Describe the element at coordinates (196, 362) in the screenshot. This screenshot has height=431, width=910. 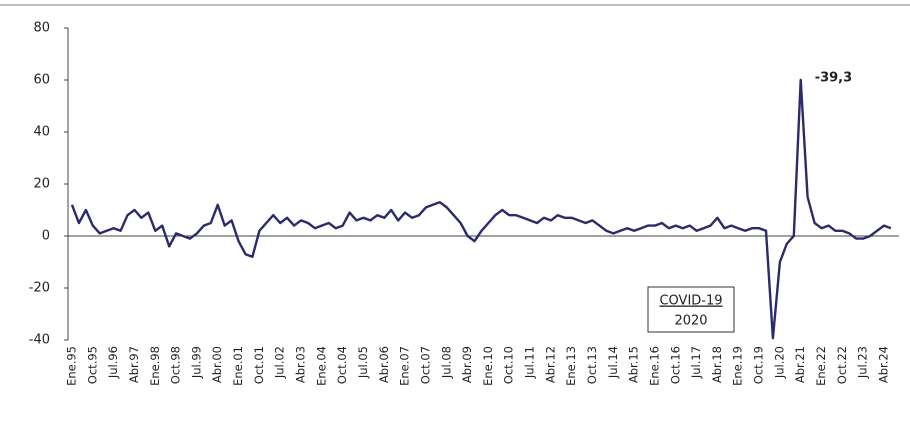
I see `x-tick-label: Jul.99` at that location.